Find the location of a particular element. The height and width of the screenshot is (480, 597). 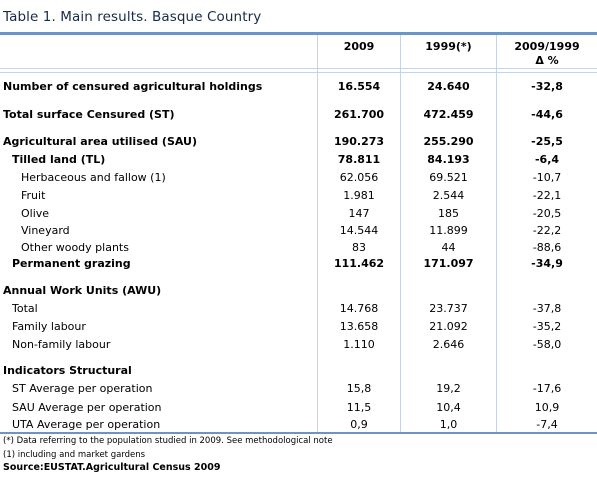

value-2009: 15,8 is located at coordinates (359, 388).